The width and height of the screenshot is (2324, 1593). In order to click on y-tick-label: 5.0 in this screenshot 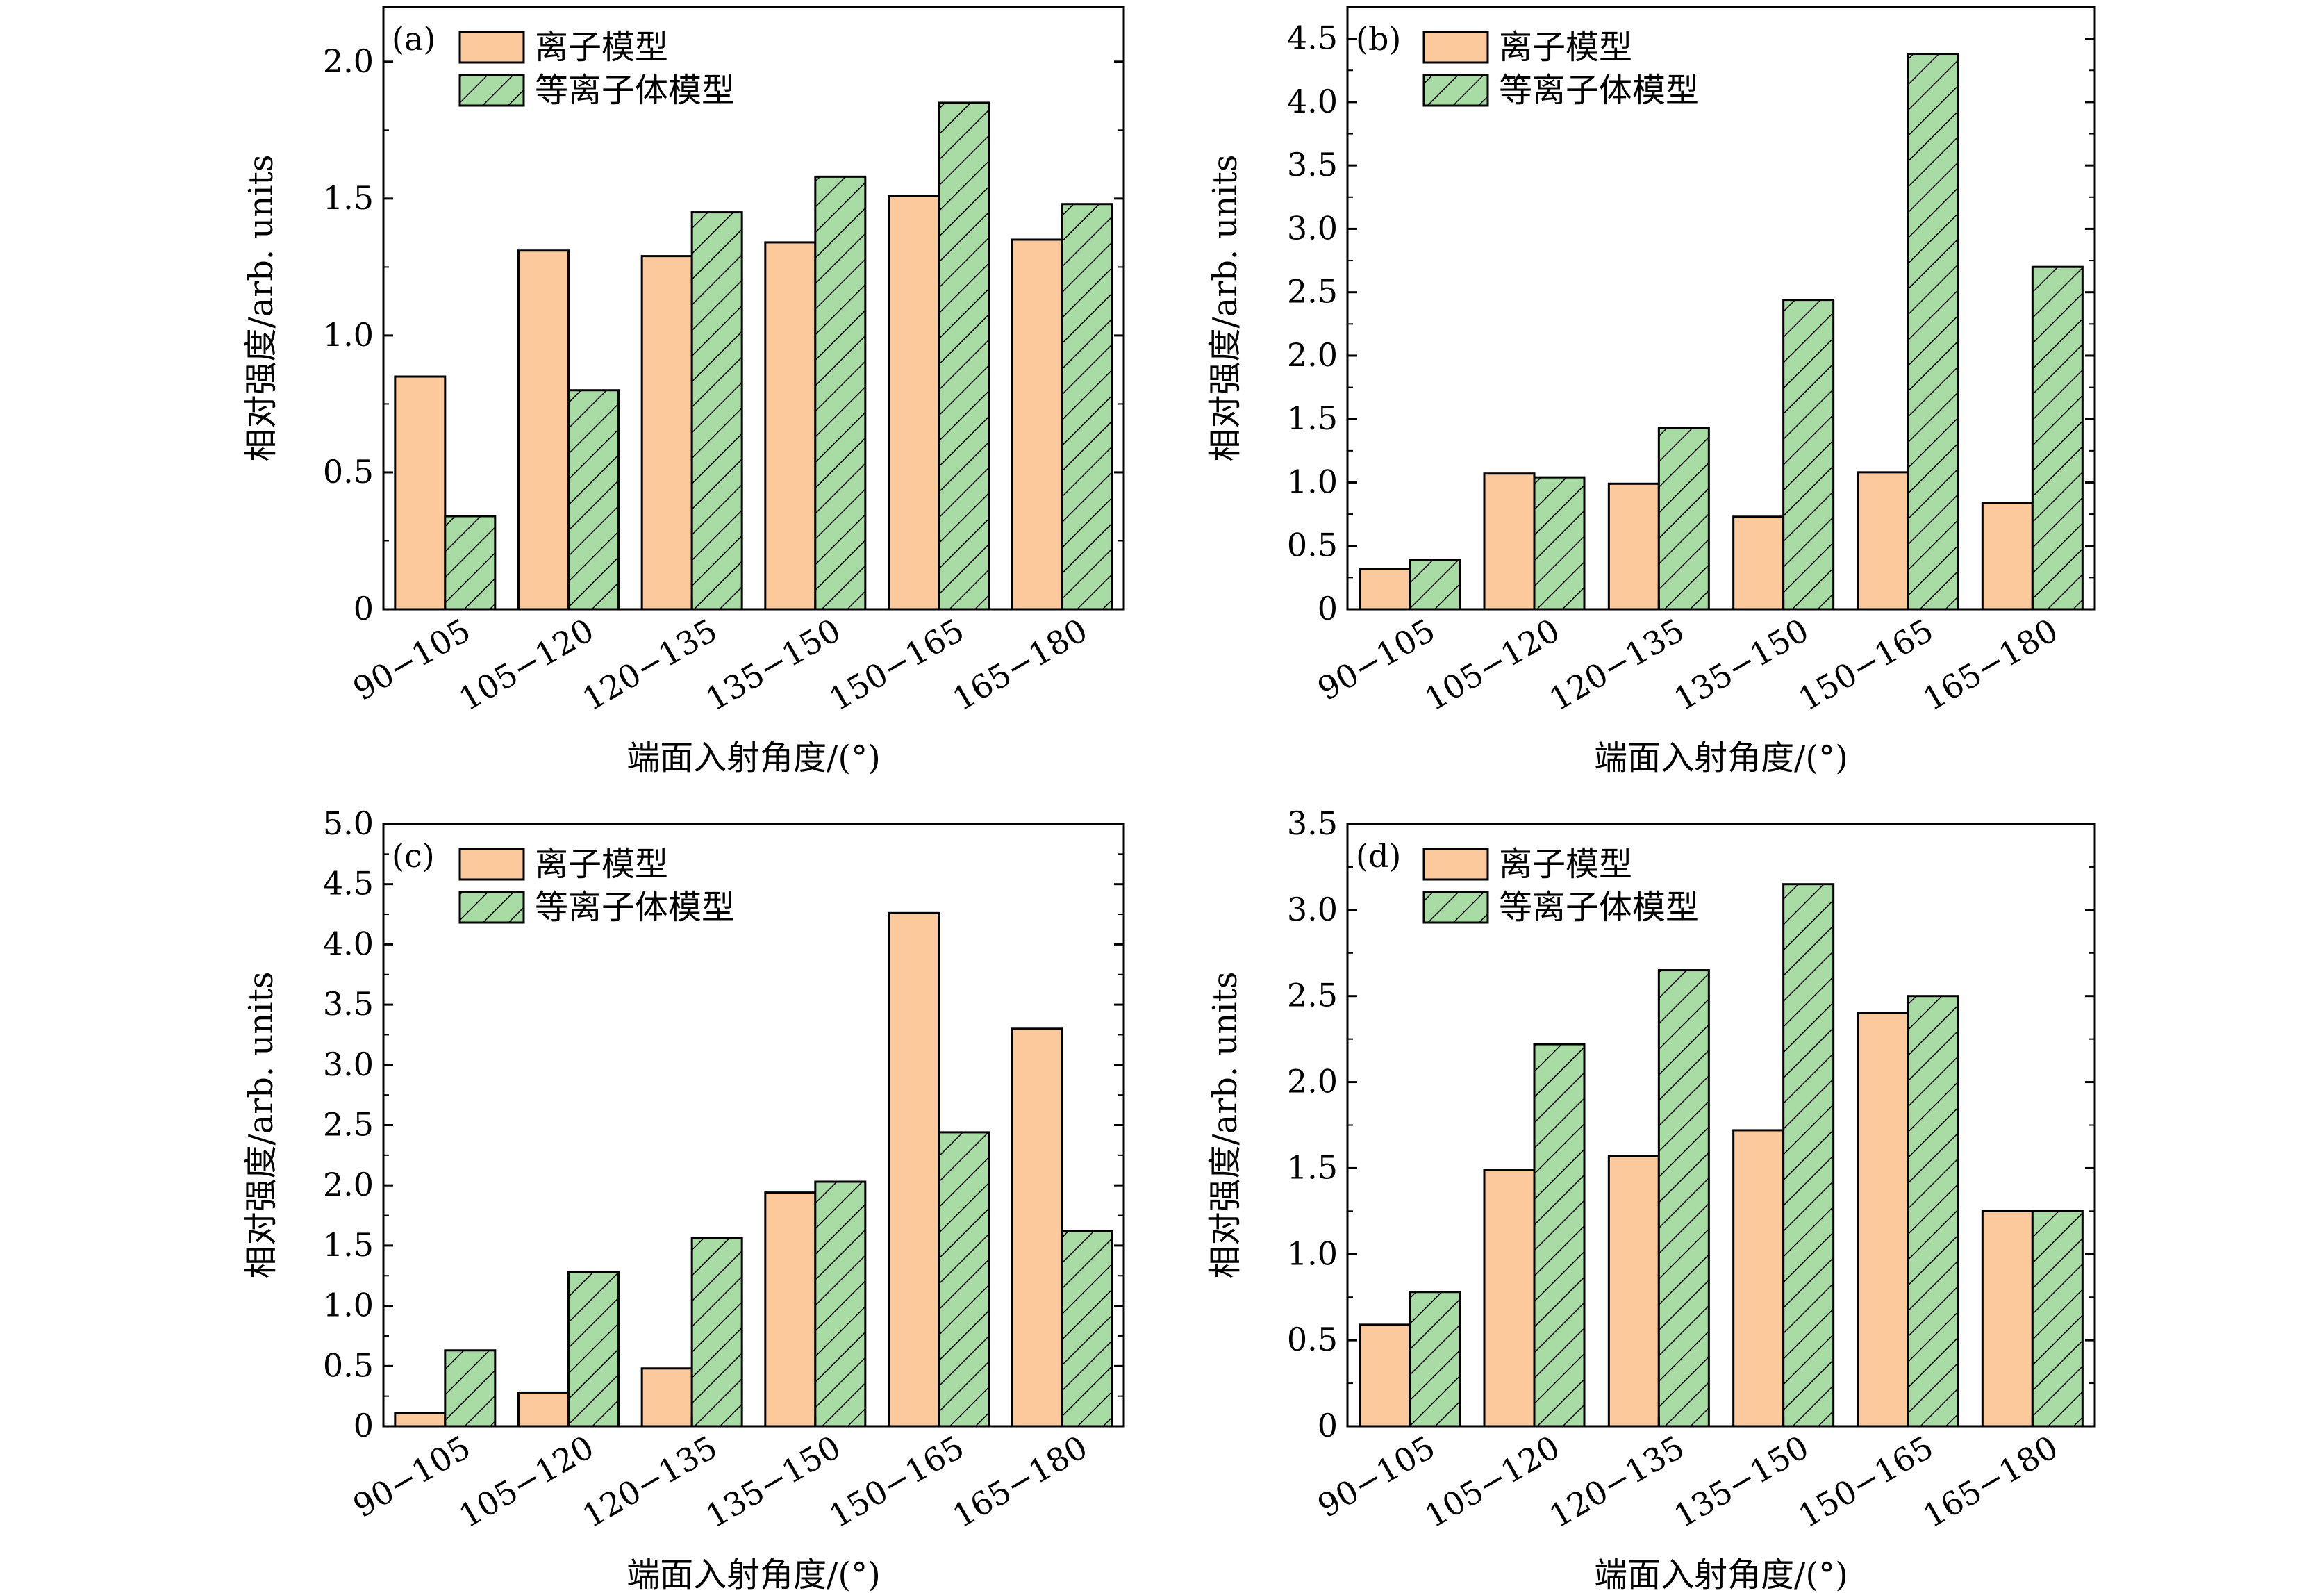, I will do `click(348, 823)`.